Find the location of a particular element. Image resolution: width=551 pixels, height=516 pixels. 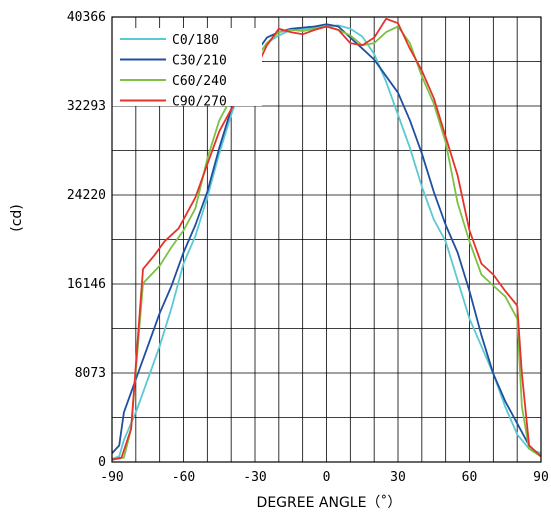

y-tick-label: 32293 is located at coordinates (86, 106).